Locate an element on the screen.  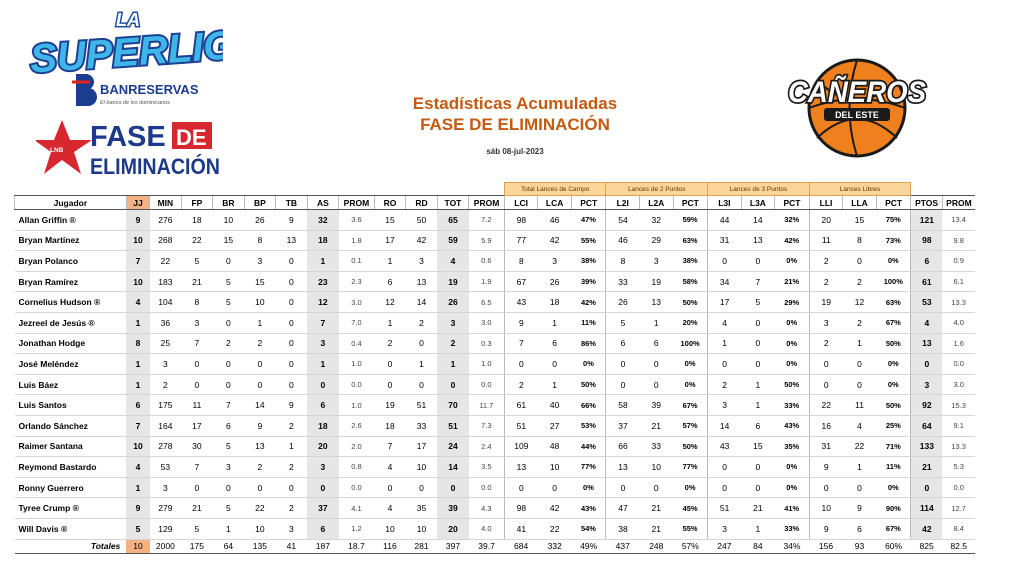
superliga-logo-text: SUPERLIGA is located at coordinates (126, 49).